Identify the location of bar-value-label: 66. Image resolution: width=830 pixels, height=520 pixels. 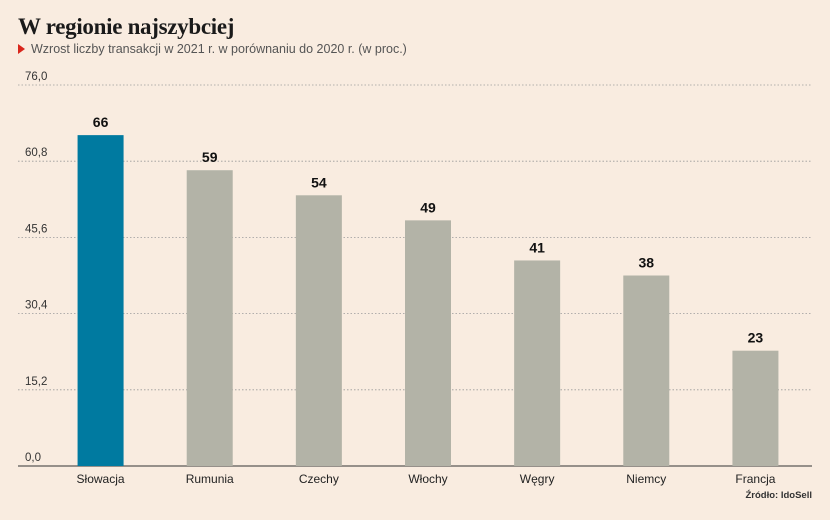
(101, 122).